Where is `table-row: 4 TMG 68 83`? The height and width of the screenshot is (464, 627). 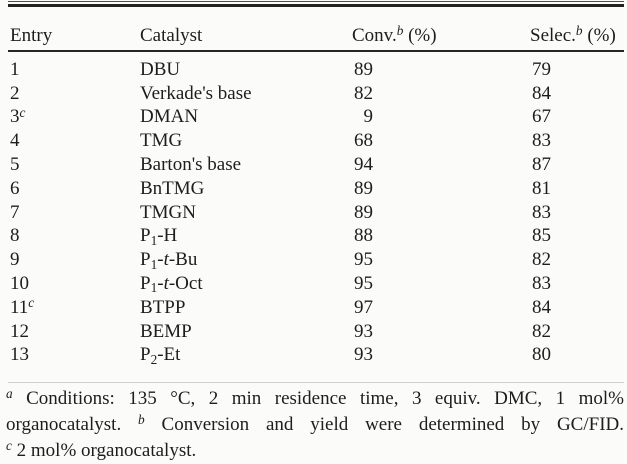
table-row: 4 TMG 68 83 is located at coordinates (316, 141).